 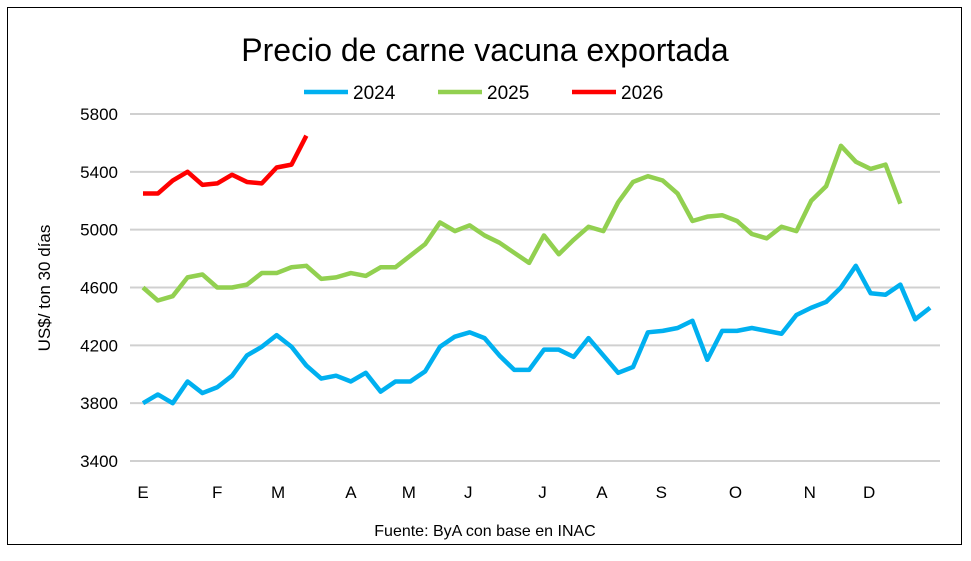 What do you see at coordinates (642, 93) in the screenshot?
I see `legend-label: 2026` at bounding box center [642, 93].